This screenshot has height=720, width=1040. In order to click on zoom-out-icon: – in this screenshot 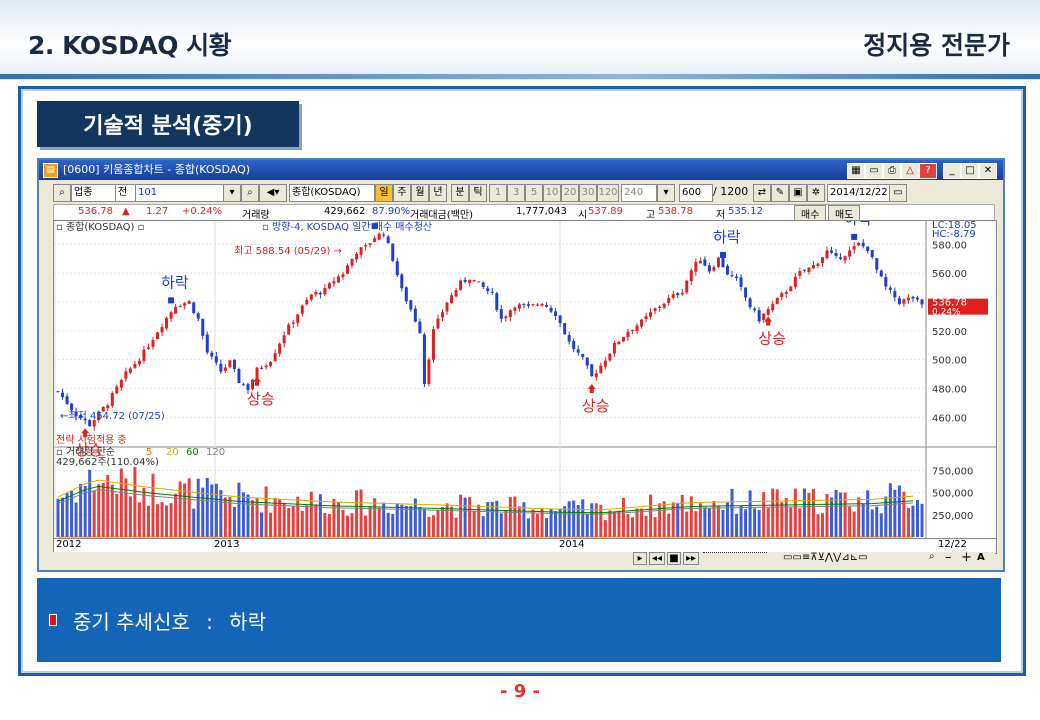, I will do `click(948, 557)`.